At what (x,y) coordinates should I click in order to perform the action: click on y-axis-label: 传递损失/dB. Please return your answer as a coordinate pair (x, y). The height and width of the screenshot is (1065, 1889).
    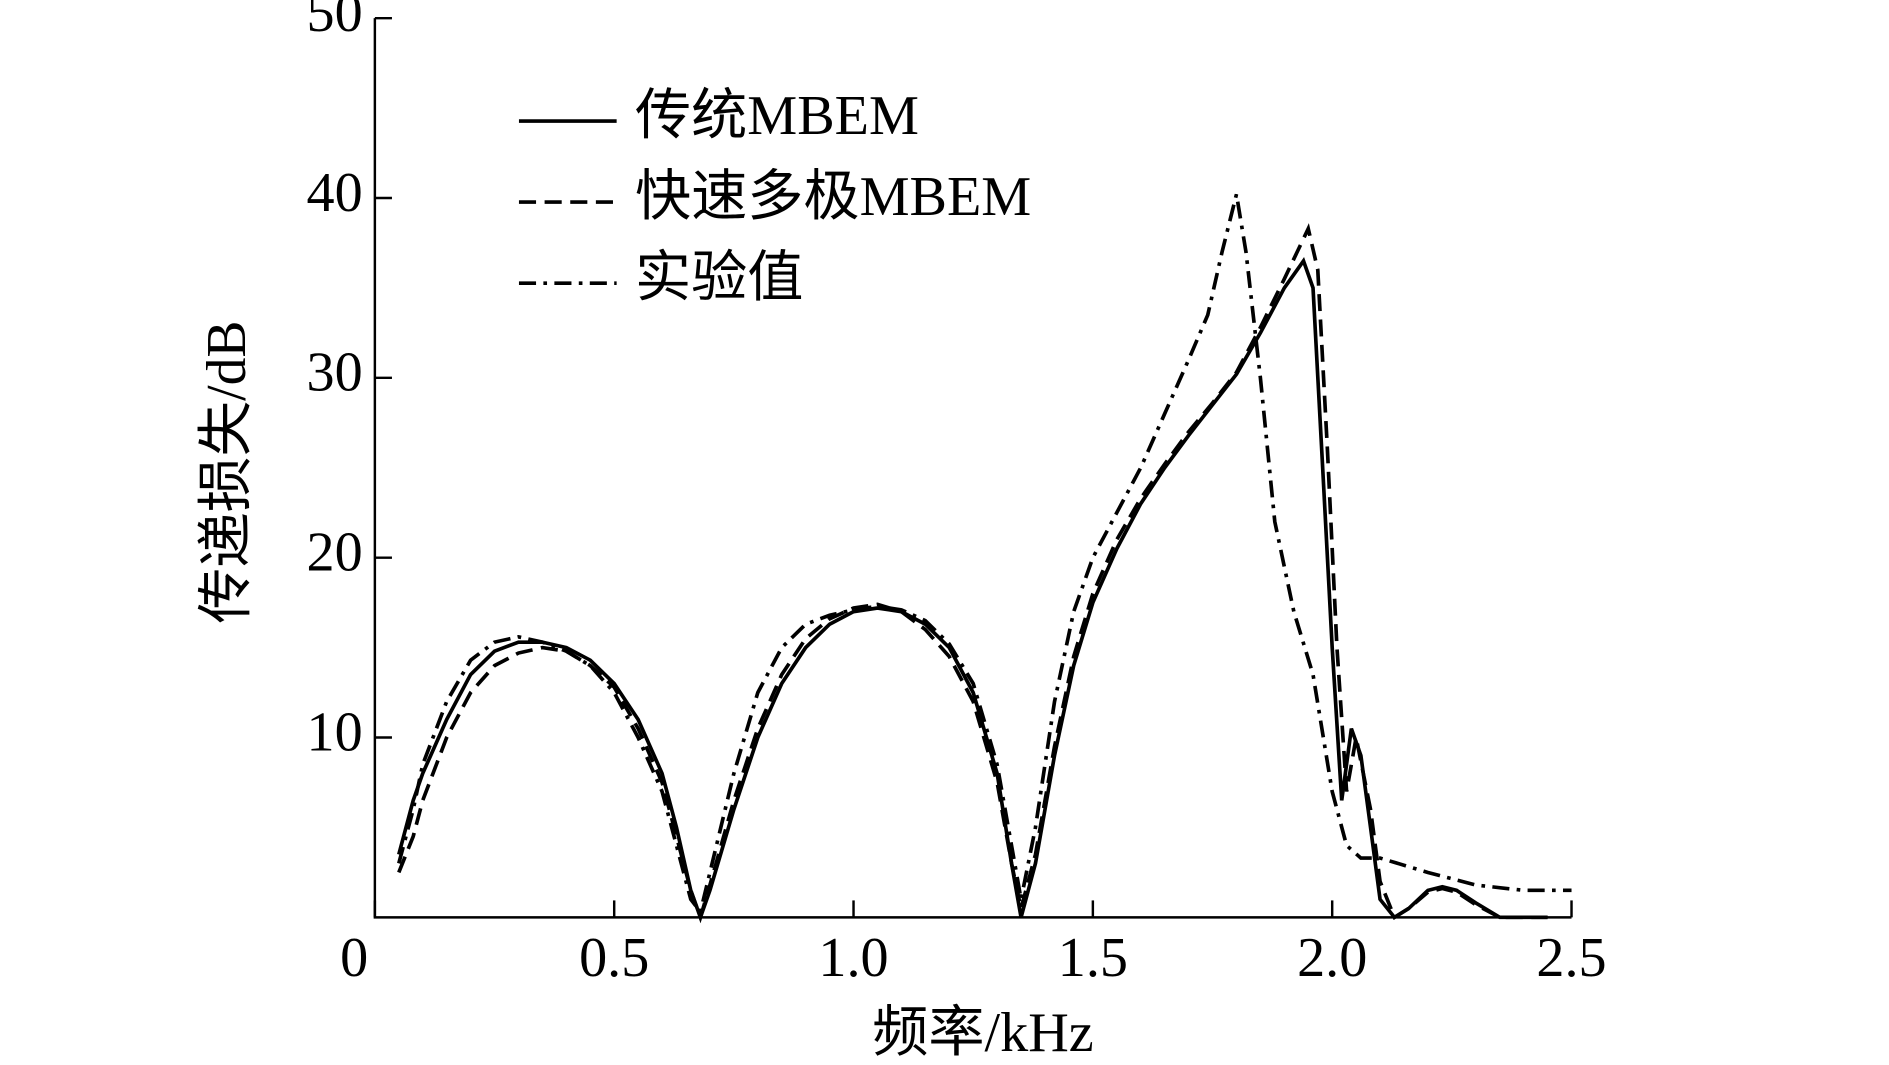
    Looking at the image, I should click on (227, 471).